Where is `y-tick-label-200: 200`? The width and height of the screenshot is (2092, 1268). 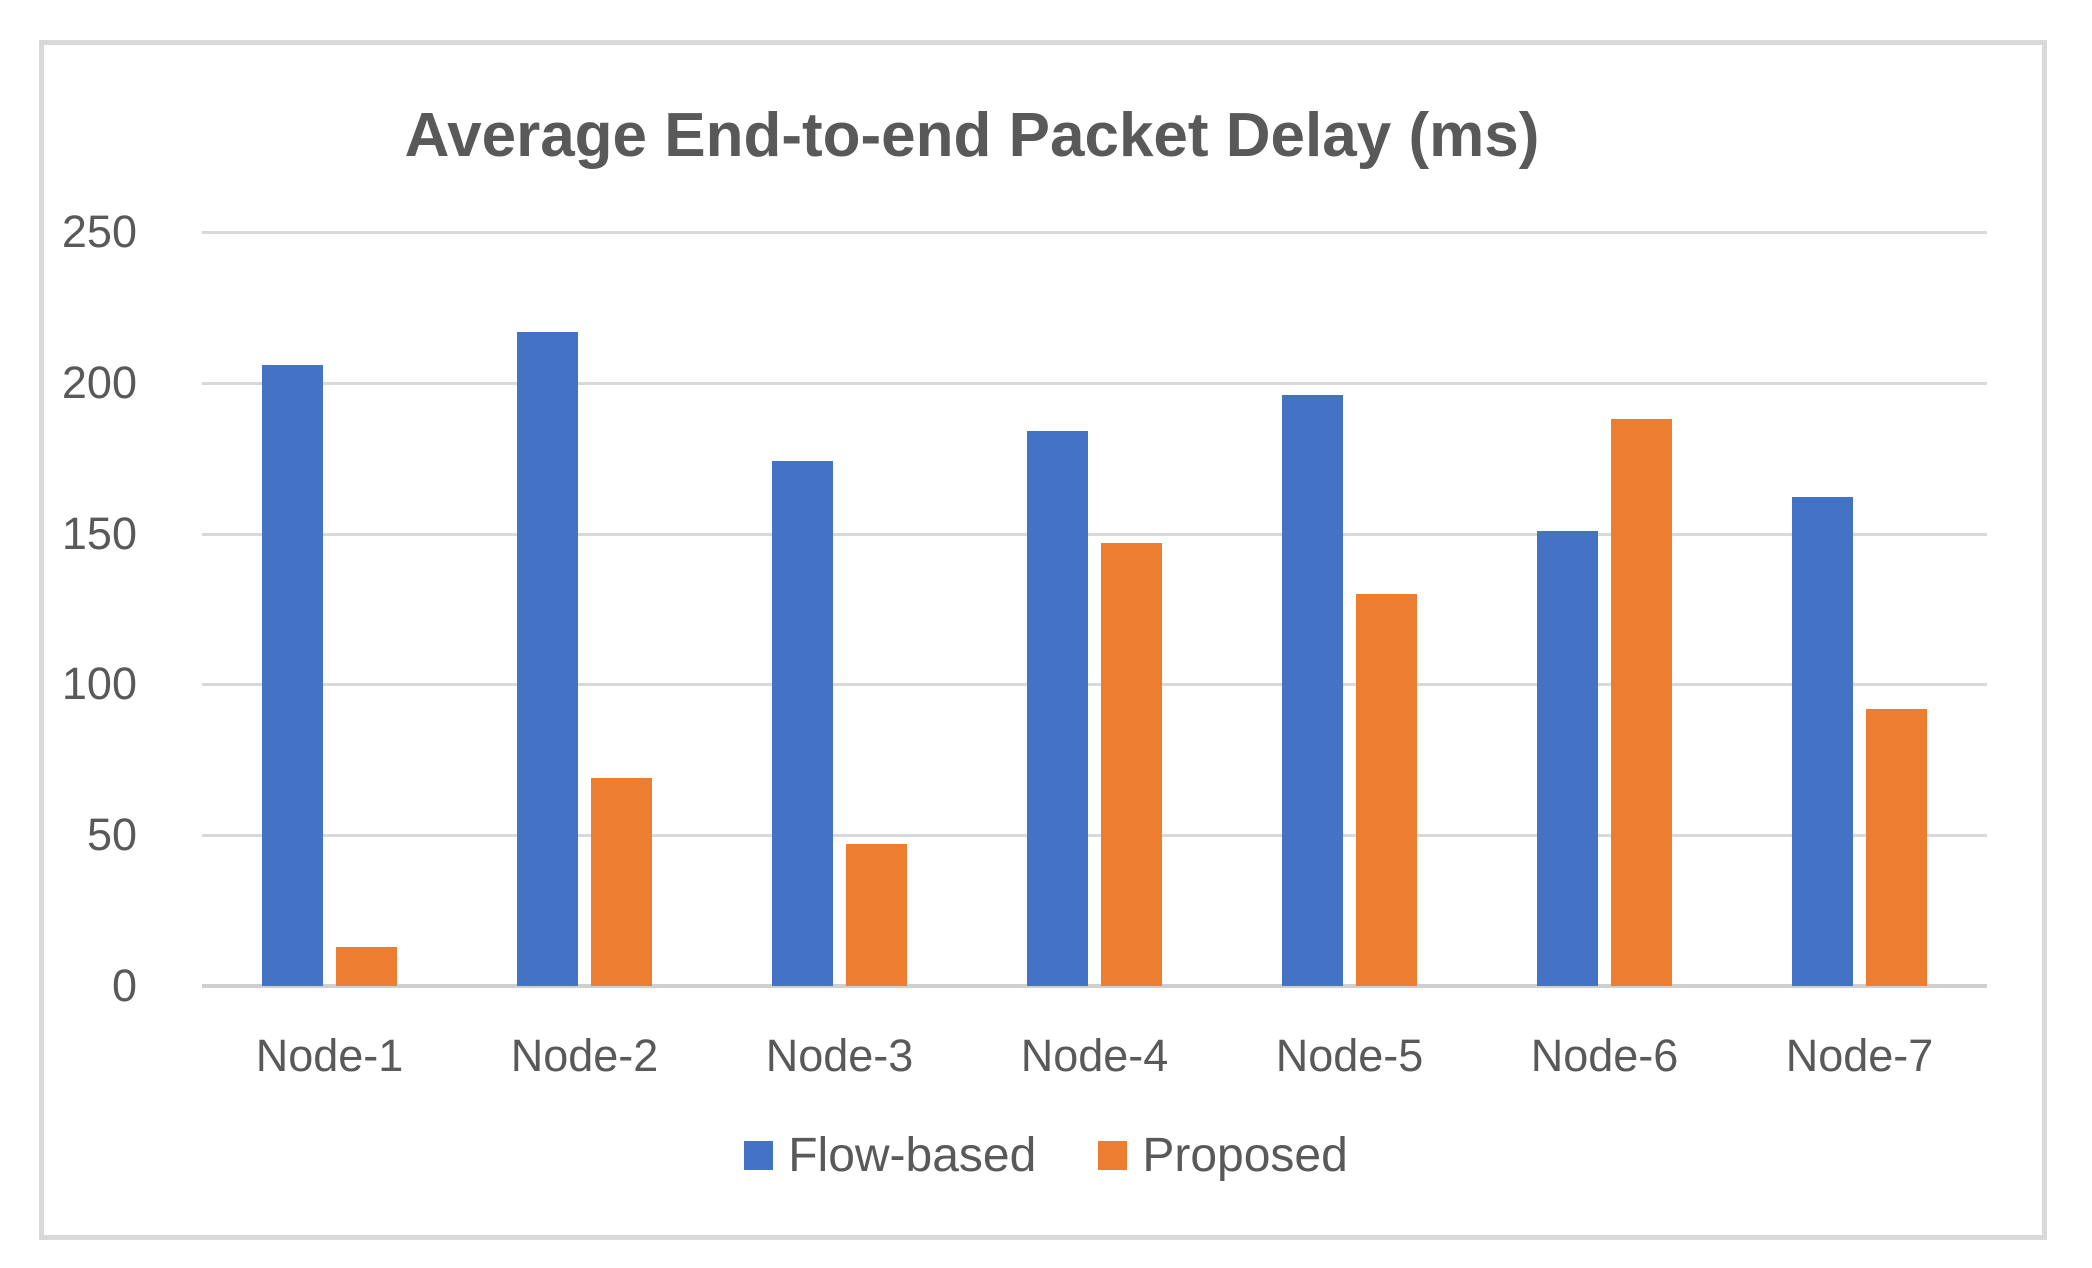 y-tick-label-200: 200 is located at coordinates (99, 382).